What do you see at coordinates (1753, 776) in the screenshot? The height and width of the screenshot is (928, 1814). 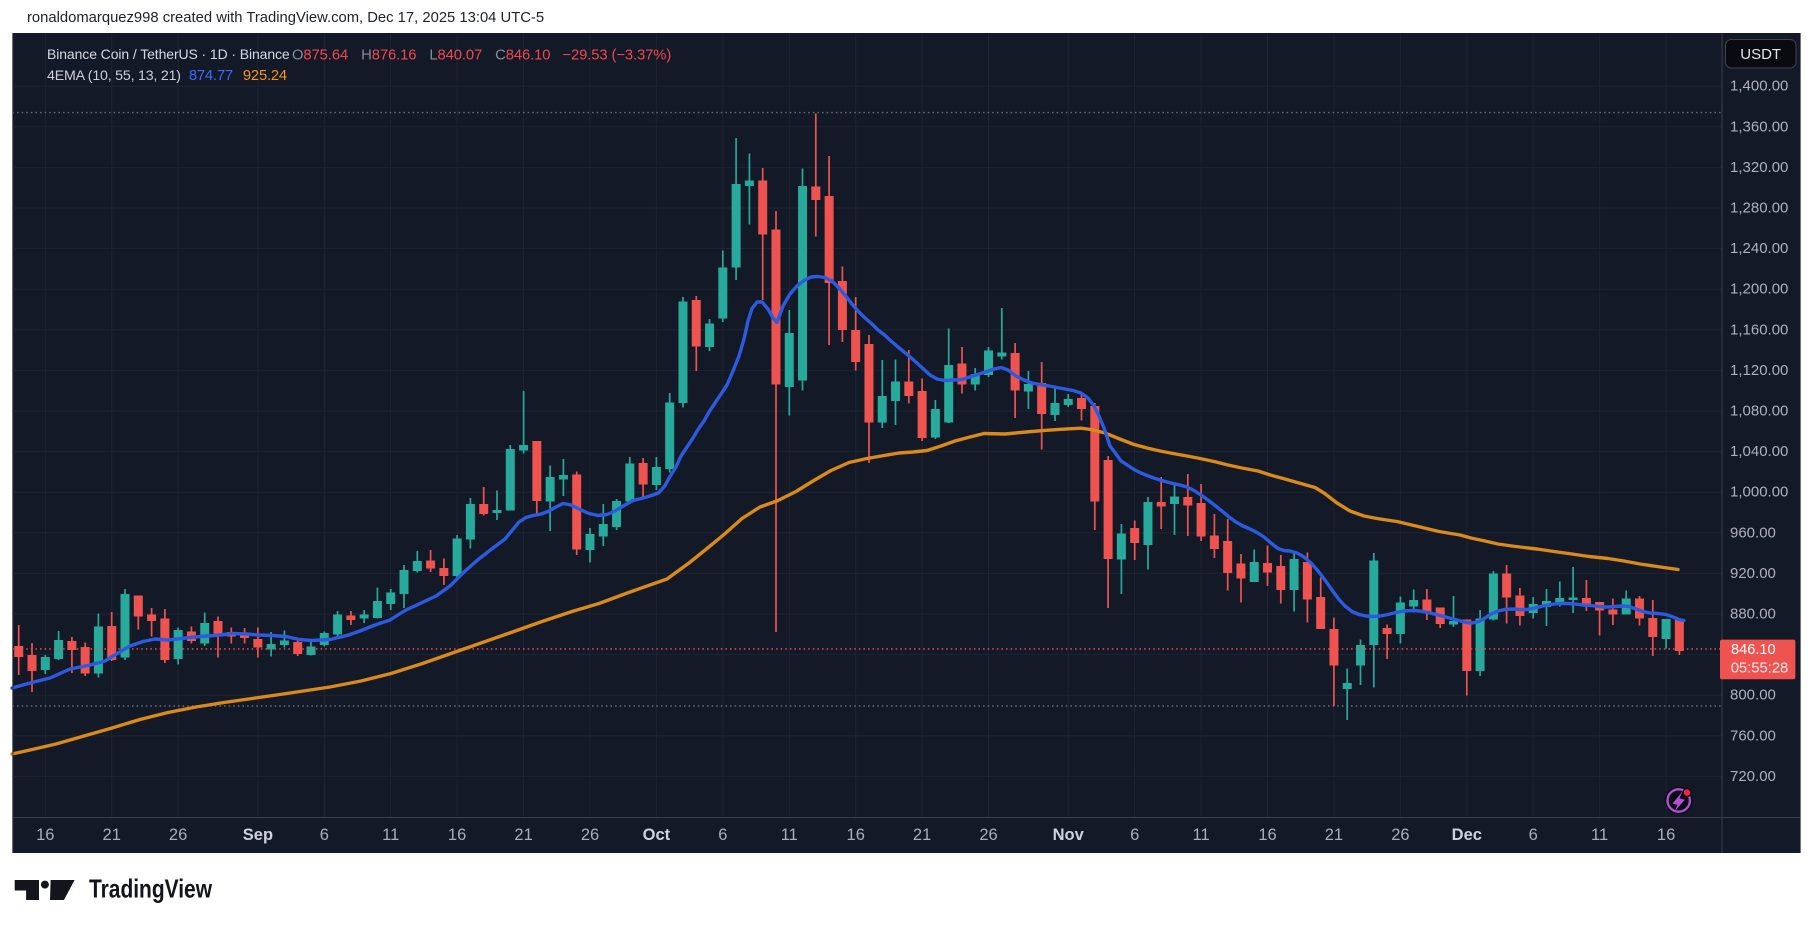 I see `svg-text: 720.00` at bounding box center [1753, 776].